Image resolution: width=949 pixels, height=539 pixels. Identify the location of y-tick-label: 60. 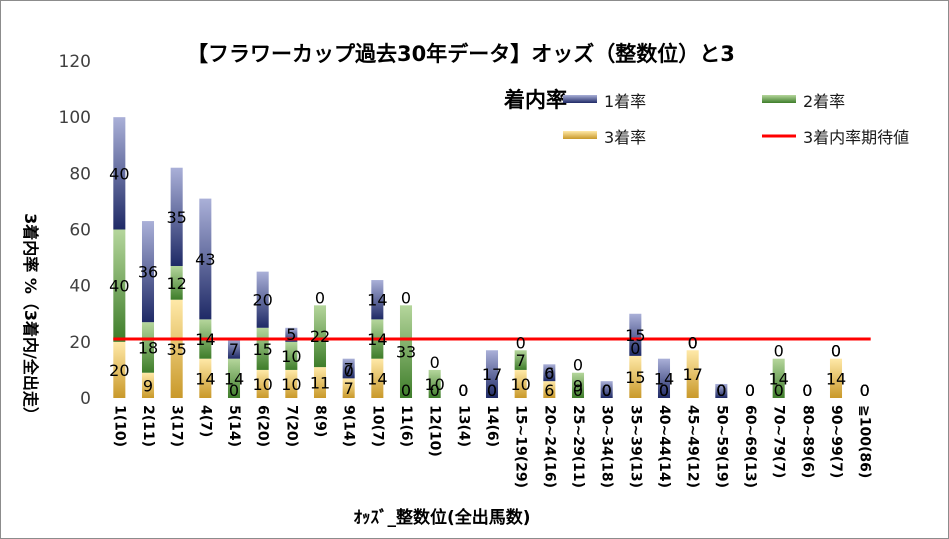
(80, 231).